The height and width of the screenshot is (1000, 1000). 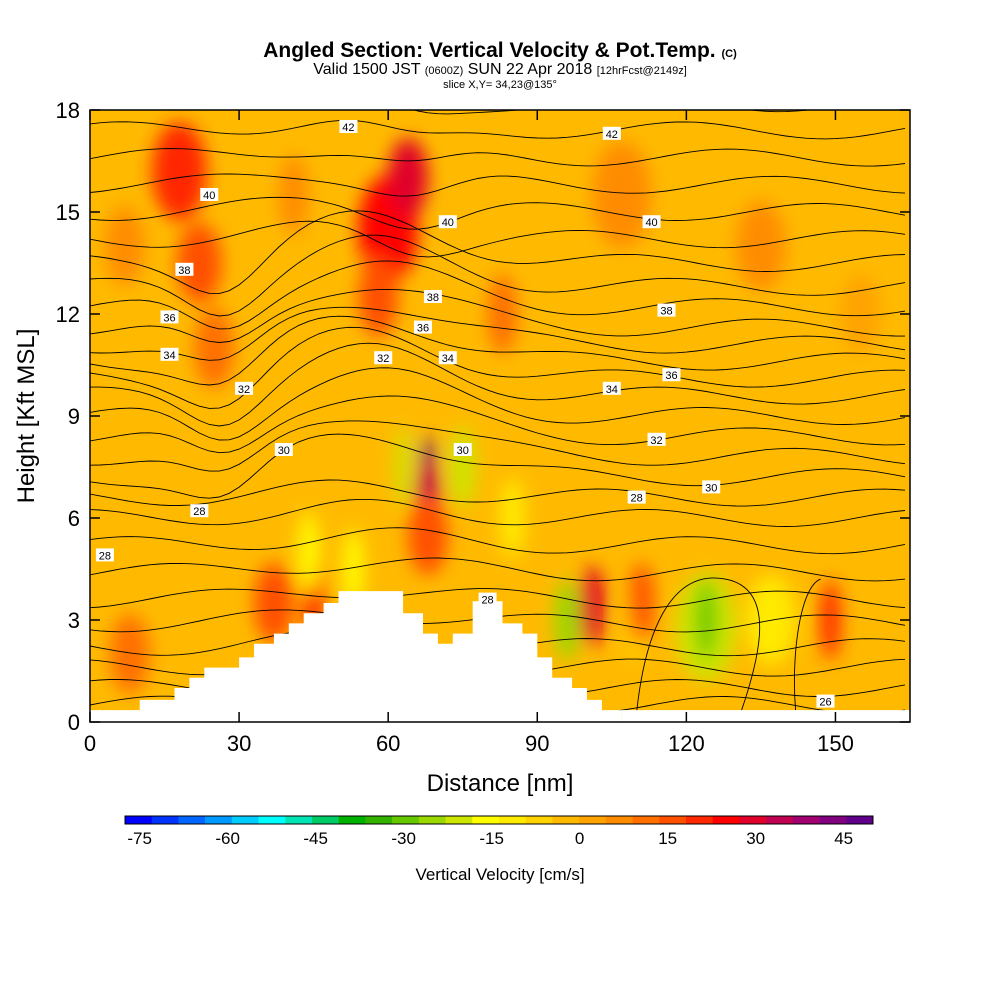 I want to click on contour-label: 32, so click(x=656, y=439).